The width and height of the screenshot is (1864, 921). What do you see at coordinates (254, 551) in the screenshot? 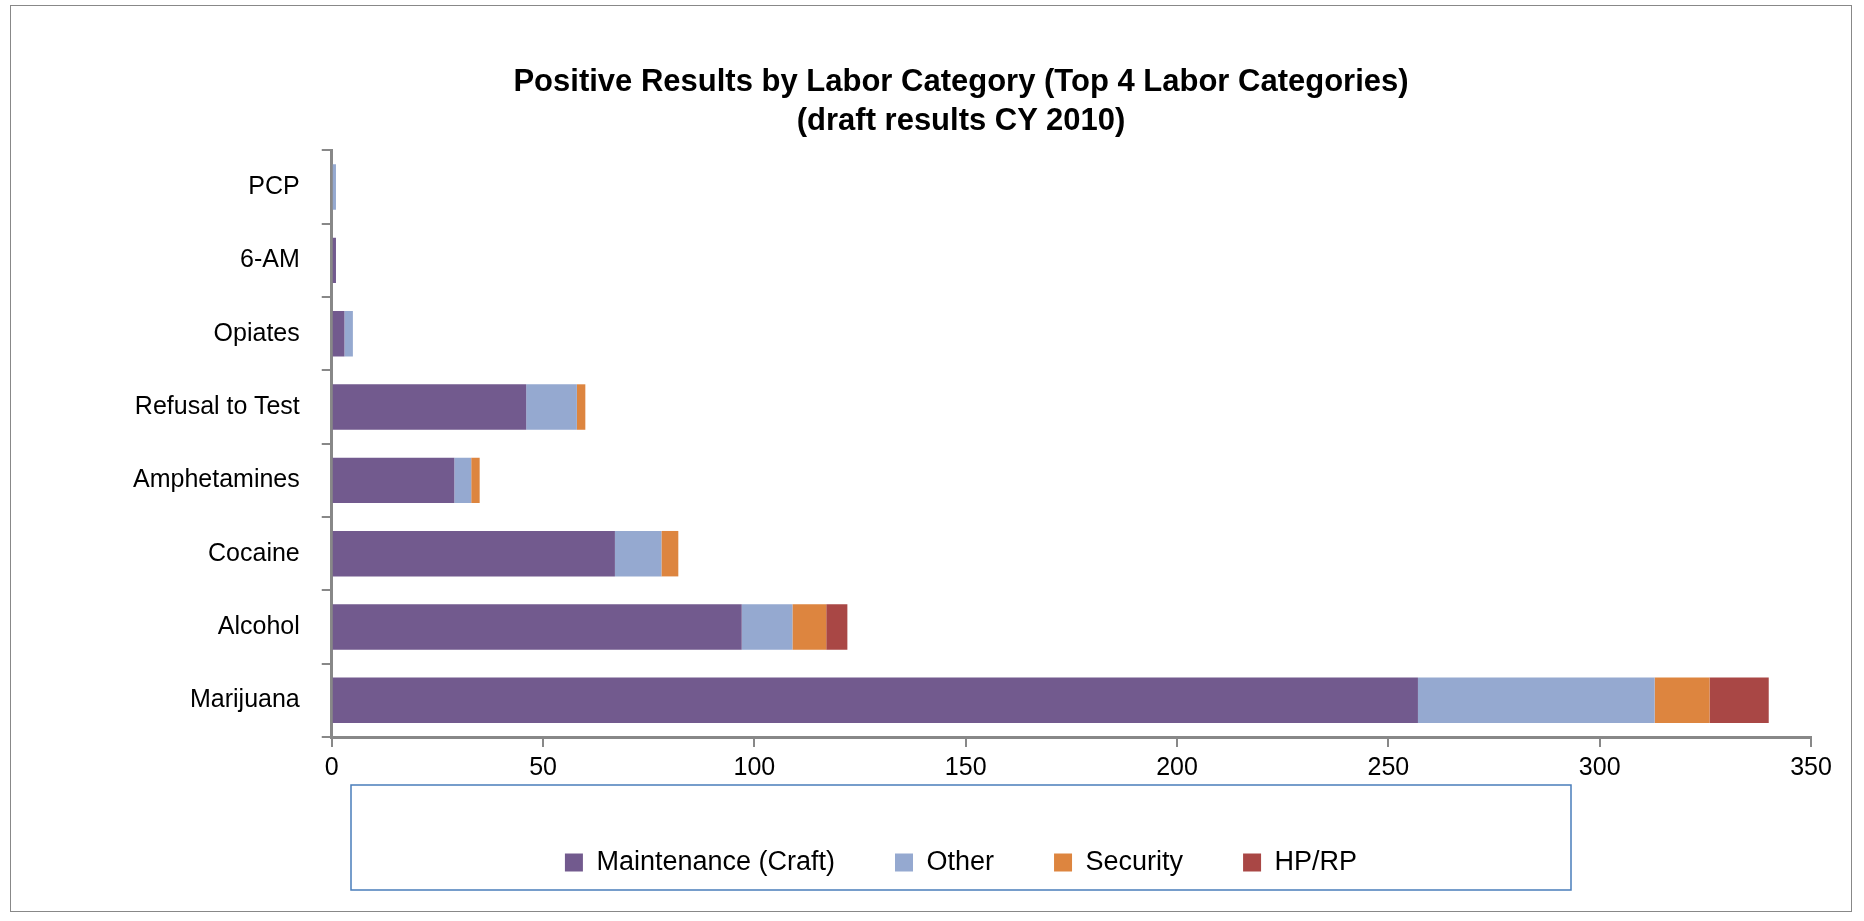
I see `y-tick-label: Cocaine` at bounding box center [254, 551].